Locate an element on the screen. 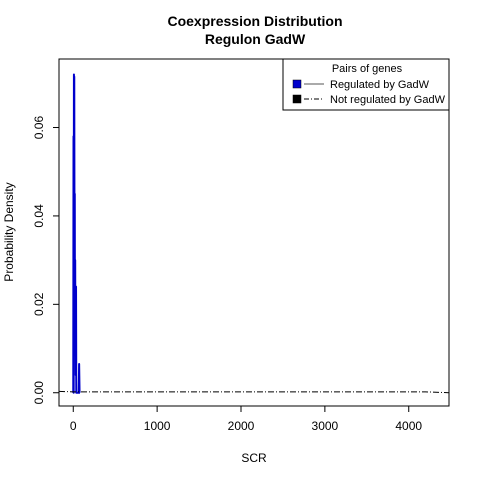 Image resolution: width=480 pixels, height=480 pixels. legend-entry-regulated: Regulated by GadW is located at coordinates (380, 85).